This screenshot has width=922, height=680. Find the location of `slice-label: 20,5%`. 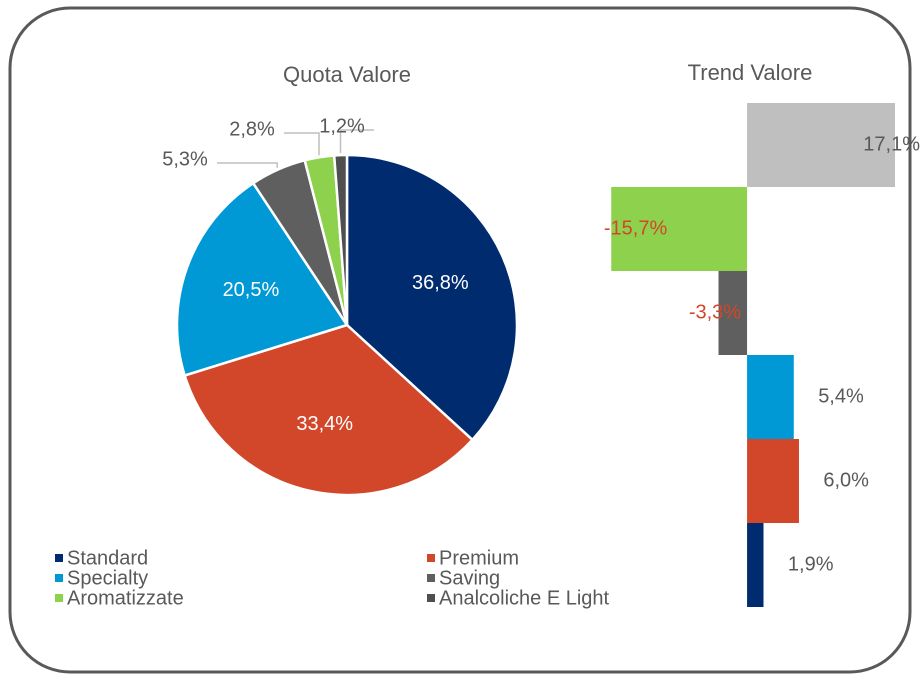

slice-label: 20,5% is located at coordinates (251, 290).